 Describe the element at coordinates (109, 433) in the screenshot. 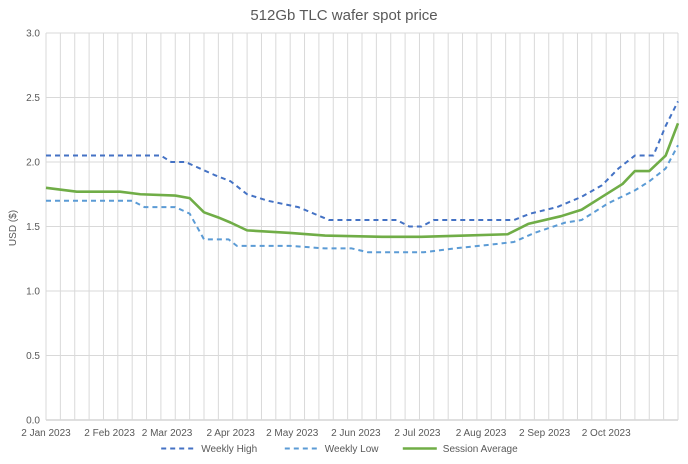

I see `x-tick-label: 2 Feb 2023` at that location.